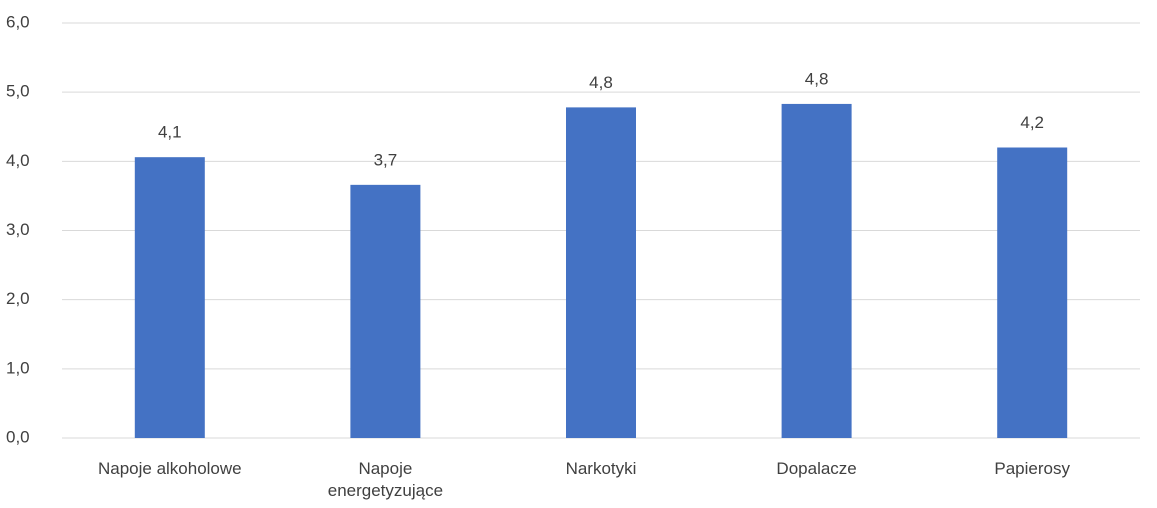 The height and width of the screenshot is (508, 1157). What do you see at coordinates (18, 298) in the screenshot?
I see `y-tick-label: 2,0` at bounding box center [18, 298].